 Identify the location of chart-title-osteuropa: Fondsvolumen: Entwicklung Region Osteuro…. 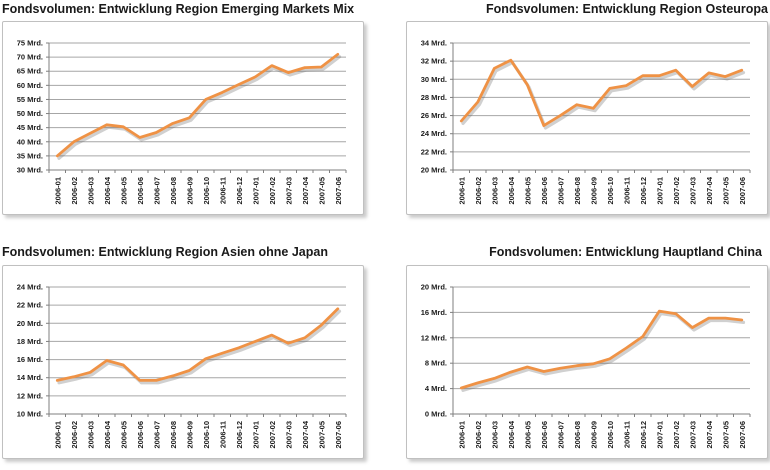
(627, 9).